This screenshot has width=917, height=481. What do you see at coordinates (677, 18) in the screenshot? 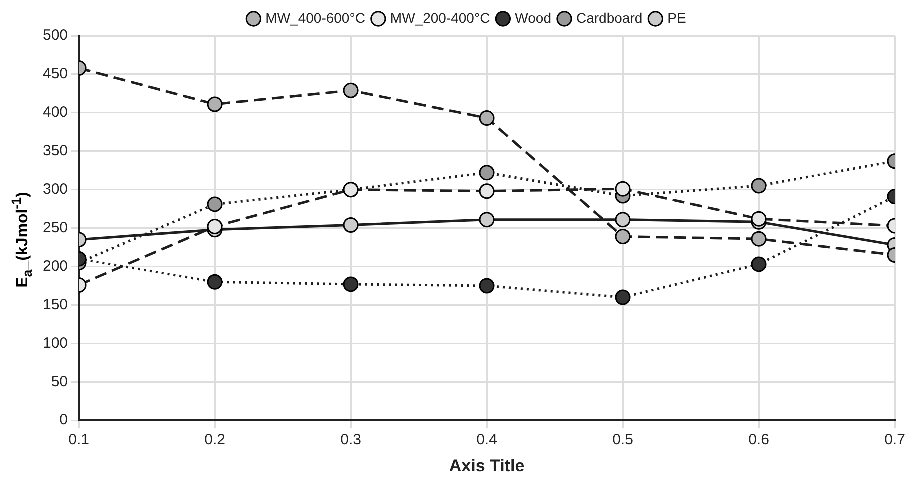
I see `legend-label: PE` at bounding box center [677, 18].